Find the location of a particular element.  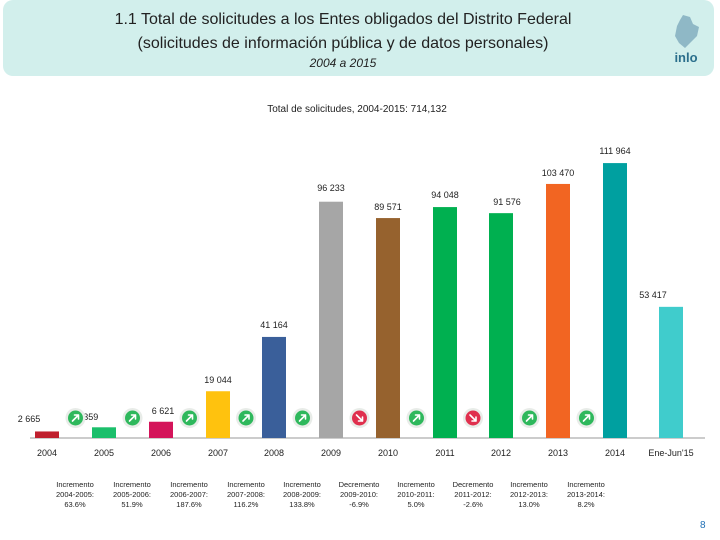

value-label: 4 359 is located at coordinates (87, 417).